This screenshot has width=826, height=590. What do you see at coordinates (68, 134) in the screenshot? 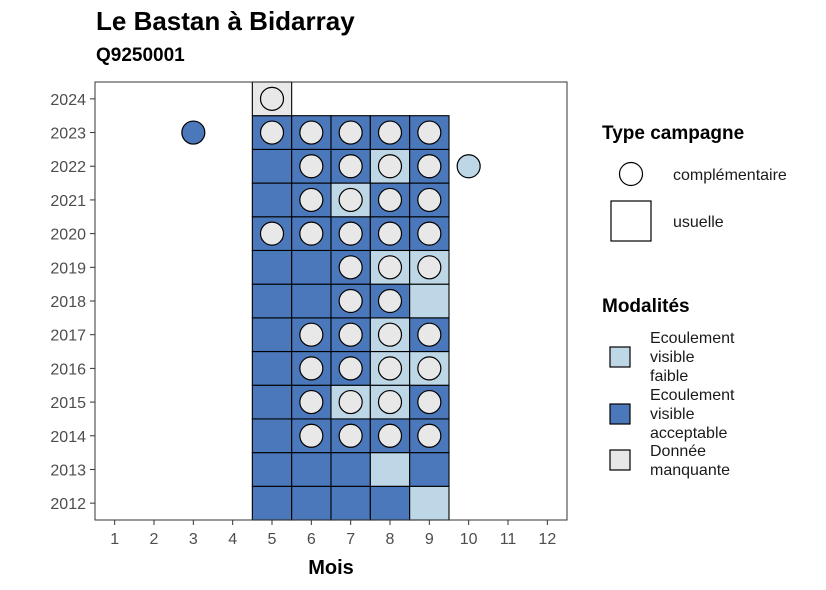
I see `y-tick-label: 2023` at bounding box center [68, 134].